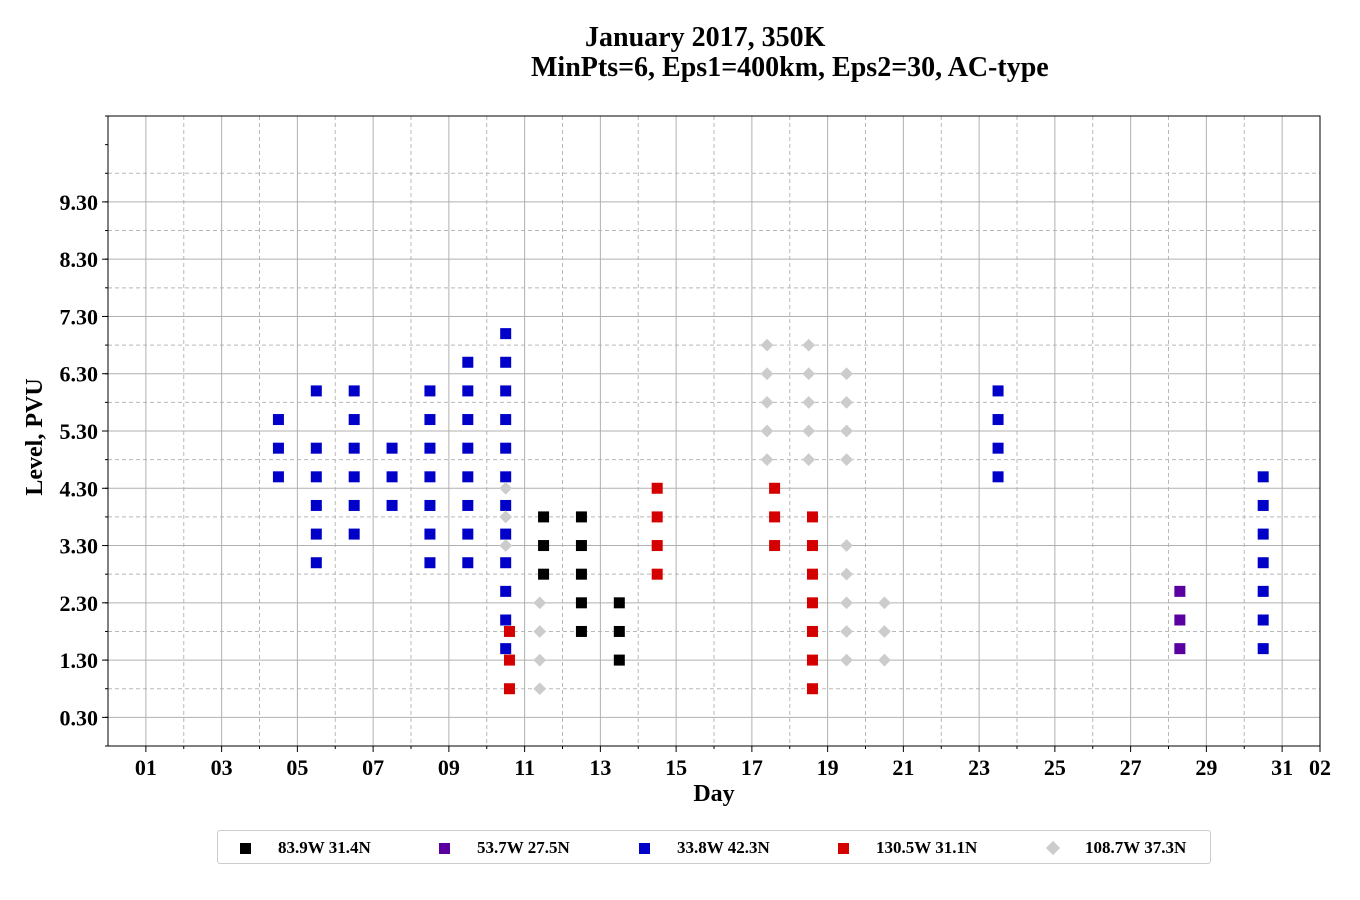 The image size is (1360, 900). What do you see at coordinates (79, 316) in the screenshot?
I see `y-tick-label: 7.30` at bounding box center [79, 316].